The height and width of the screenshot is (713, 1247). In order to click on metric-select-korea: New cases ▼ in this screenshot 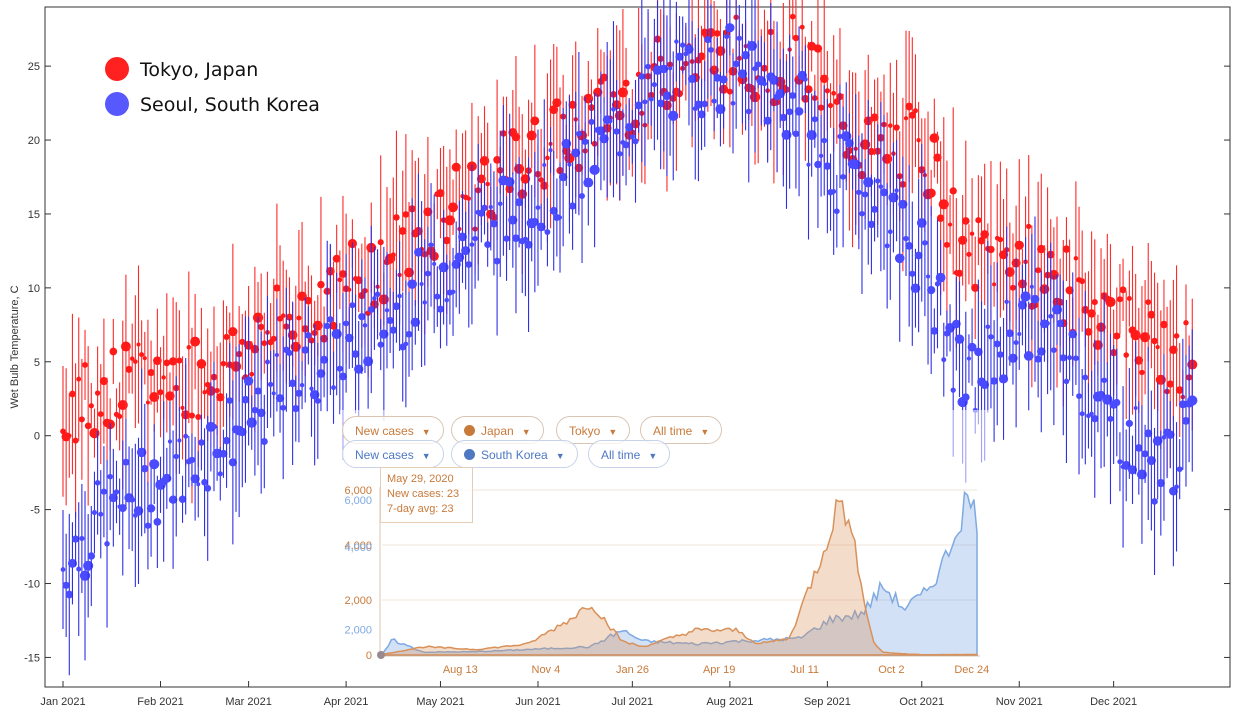, I will do `click(393, 454)`.